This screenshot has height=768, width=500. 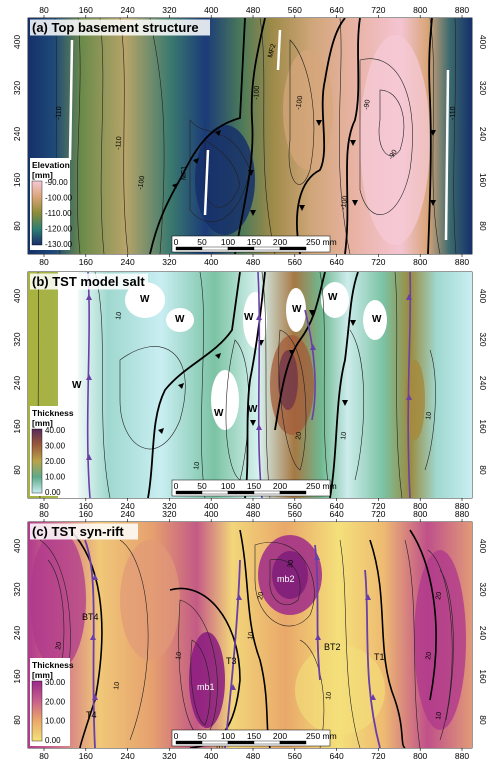 What do you see at coordinates (211, 10) in the screenshot?
I see `panel-a-xtick-top-400: 400` at bounding box center [211, 10].